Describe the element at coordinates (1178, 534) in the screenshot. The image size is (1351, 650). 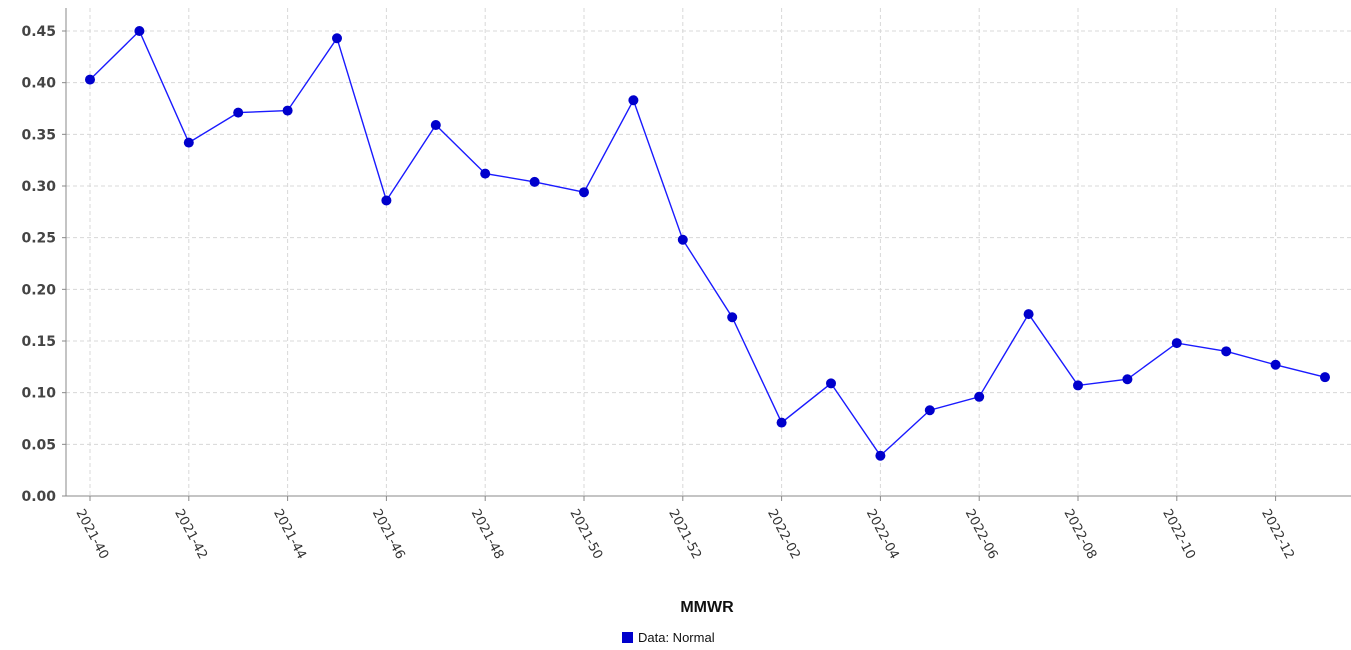
I see `x-tick-label: 2022-10` at that location.